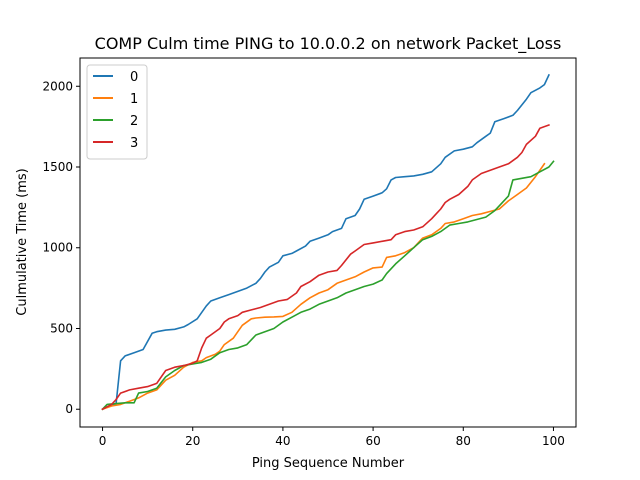 The image size is (640, 480). Describe the element at coordinates (134, 99) in the screenshot. I see `legend-label-1: 1` at that location.